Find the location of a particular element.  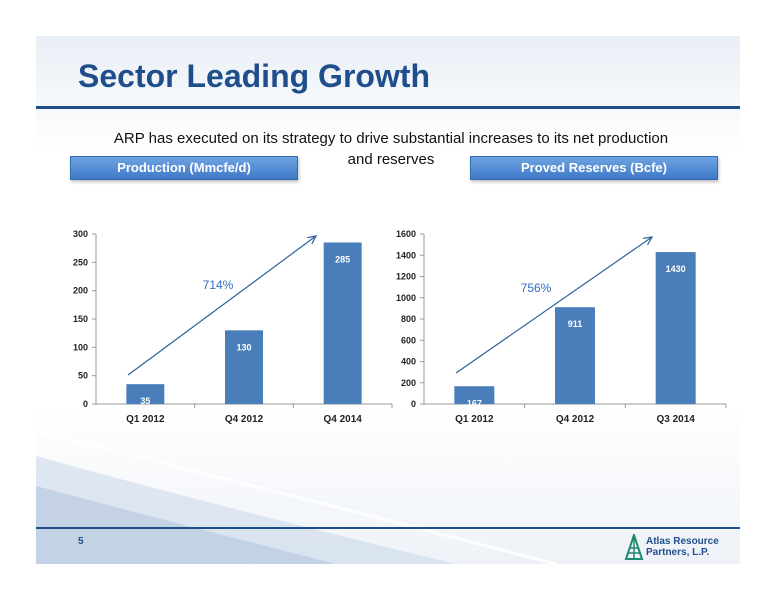

production-data-label-2: 130 is located at coordinates (243, 347).